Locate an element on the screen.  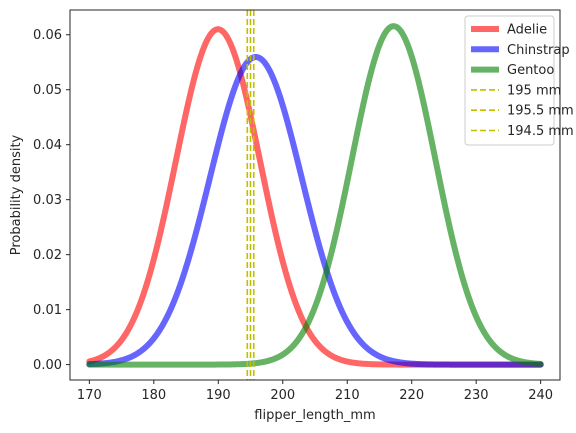
x-ticks: 170 180 190 200 210 220 230 240 is located at coordinates (315, 391).